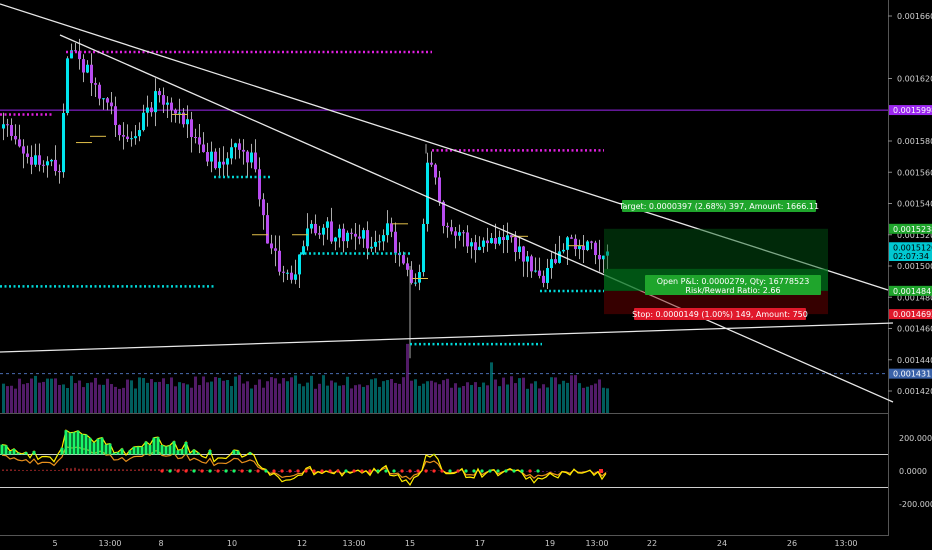  I want to click on price-axis-tag: 0.0014841, so click(910, 290).